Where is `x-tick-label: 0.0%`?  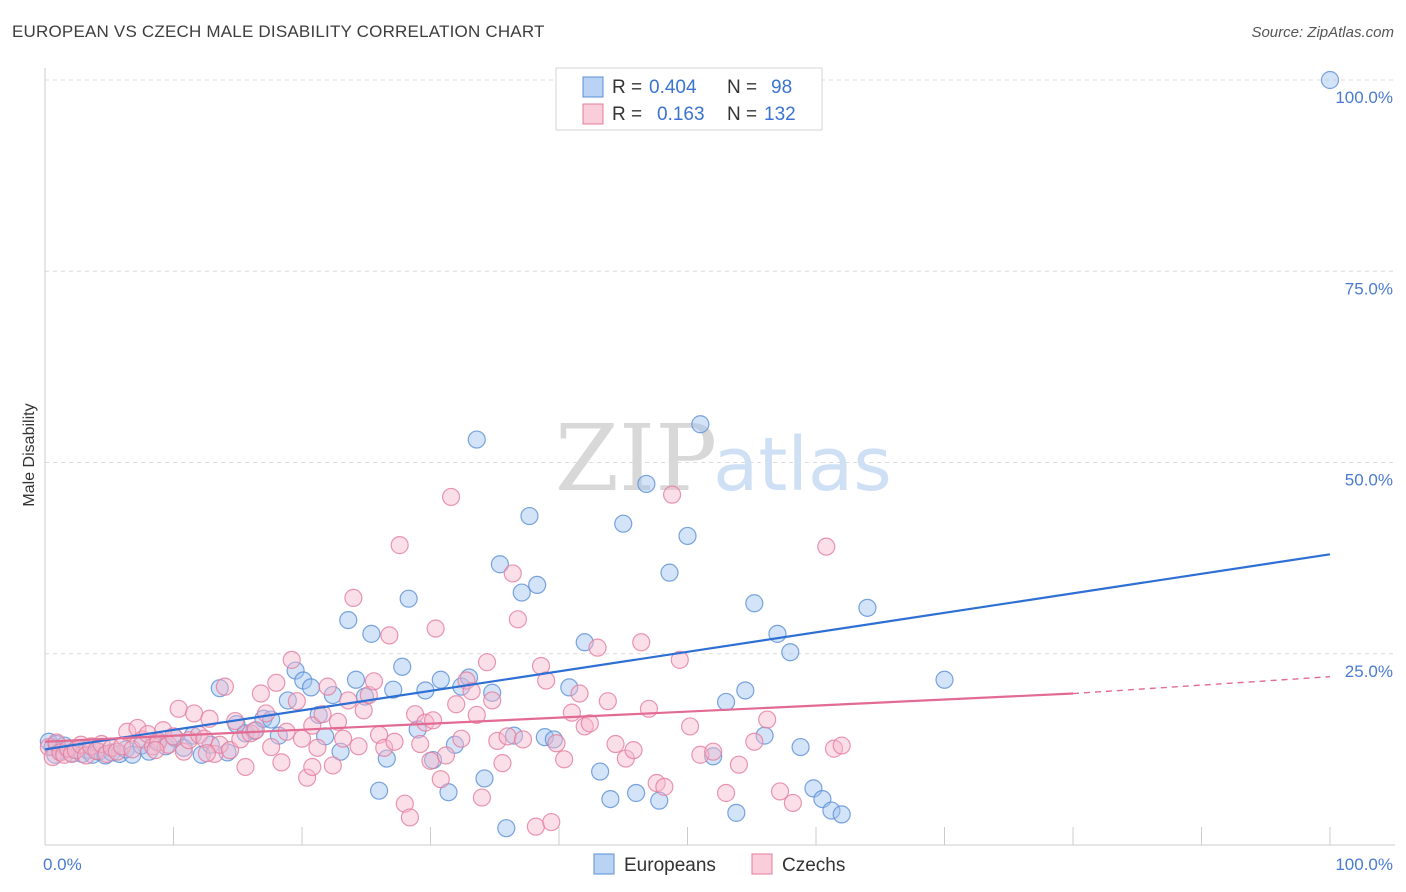
x-tick-label: 0.0% is located at coordinates (62, 864).